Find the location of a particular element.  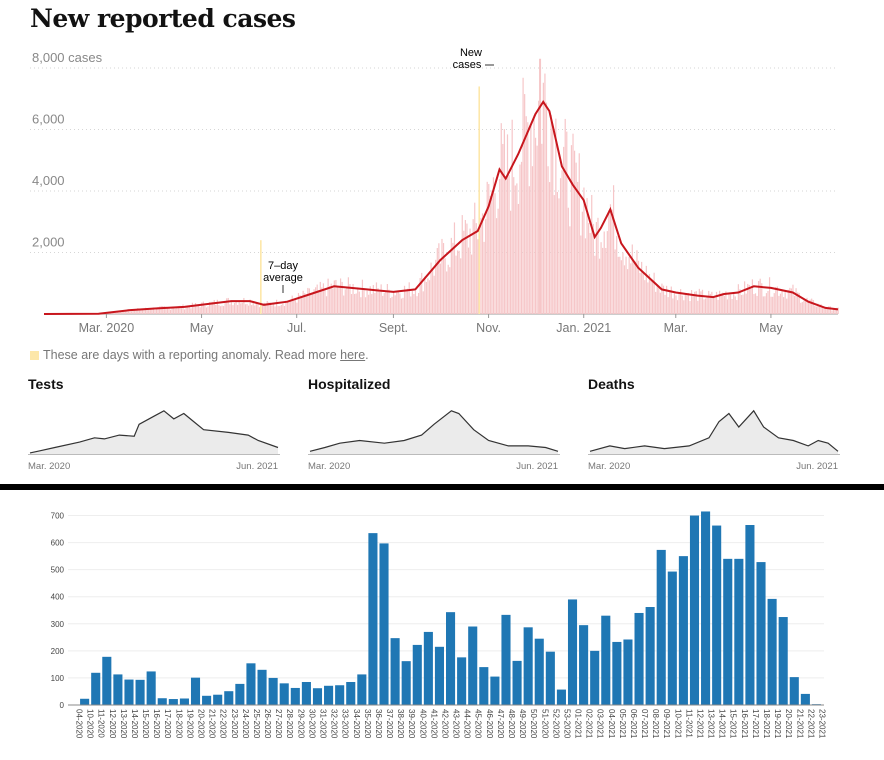

annotation-new-cases-l2: cases is located at coordinates (467, 65).